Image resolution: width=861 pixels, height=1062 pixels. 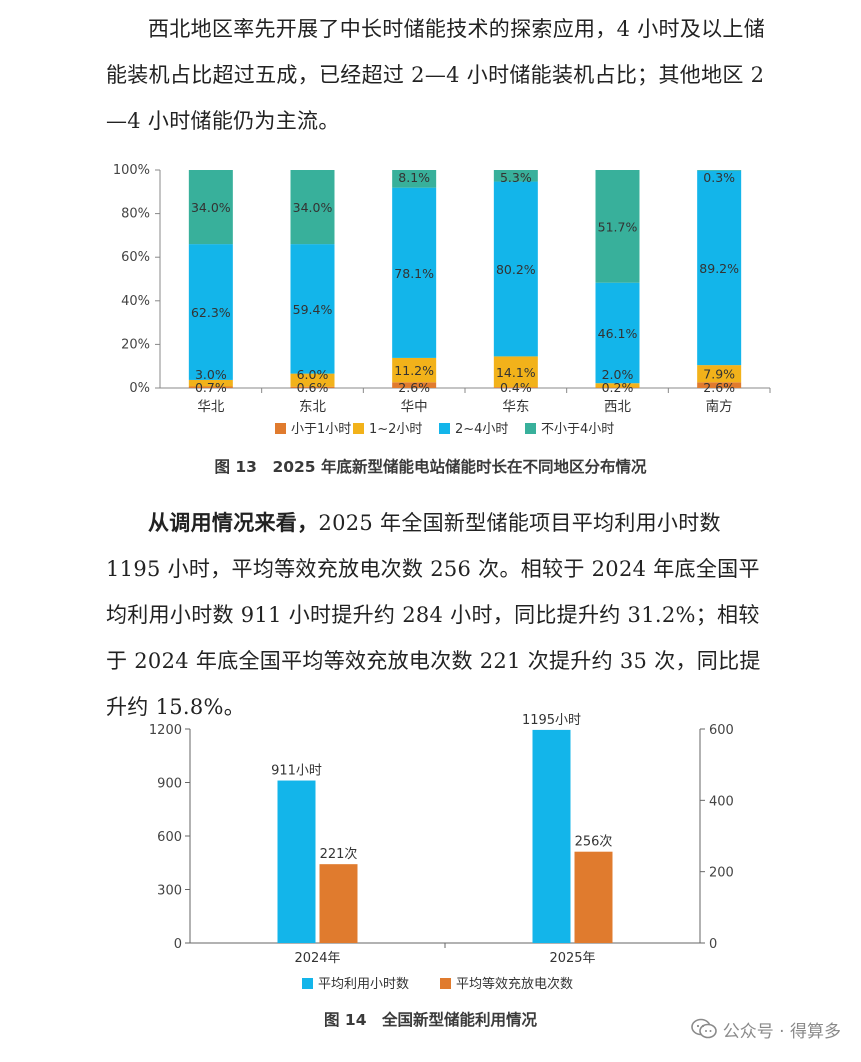 I want to click on y-tick-label: 20%, so click(x=135, y=344).